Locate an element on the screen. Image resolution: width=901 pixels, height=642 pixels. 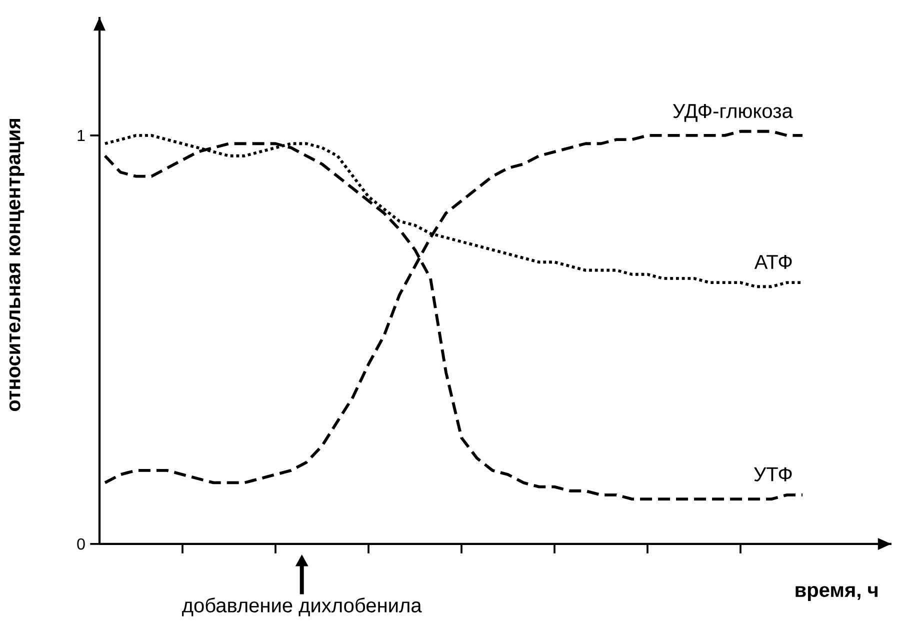
text: добавление дихлобенила is located at coordinates (302, 607).